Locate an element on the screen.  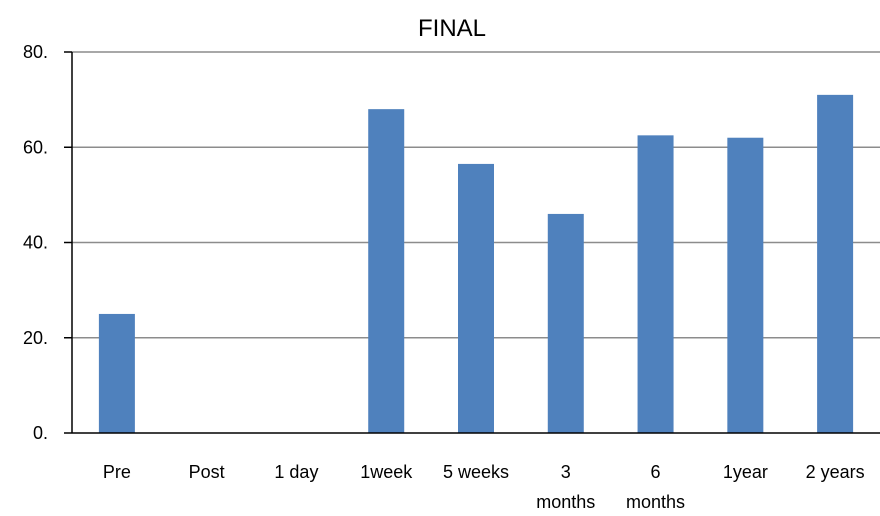
x-tick-label-line: 3 is located at coordinates (566, 472).